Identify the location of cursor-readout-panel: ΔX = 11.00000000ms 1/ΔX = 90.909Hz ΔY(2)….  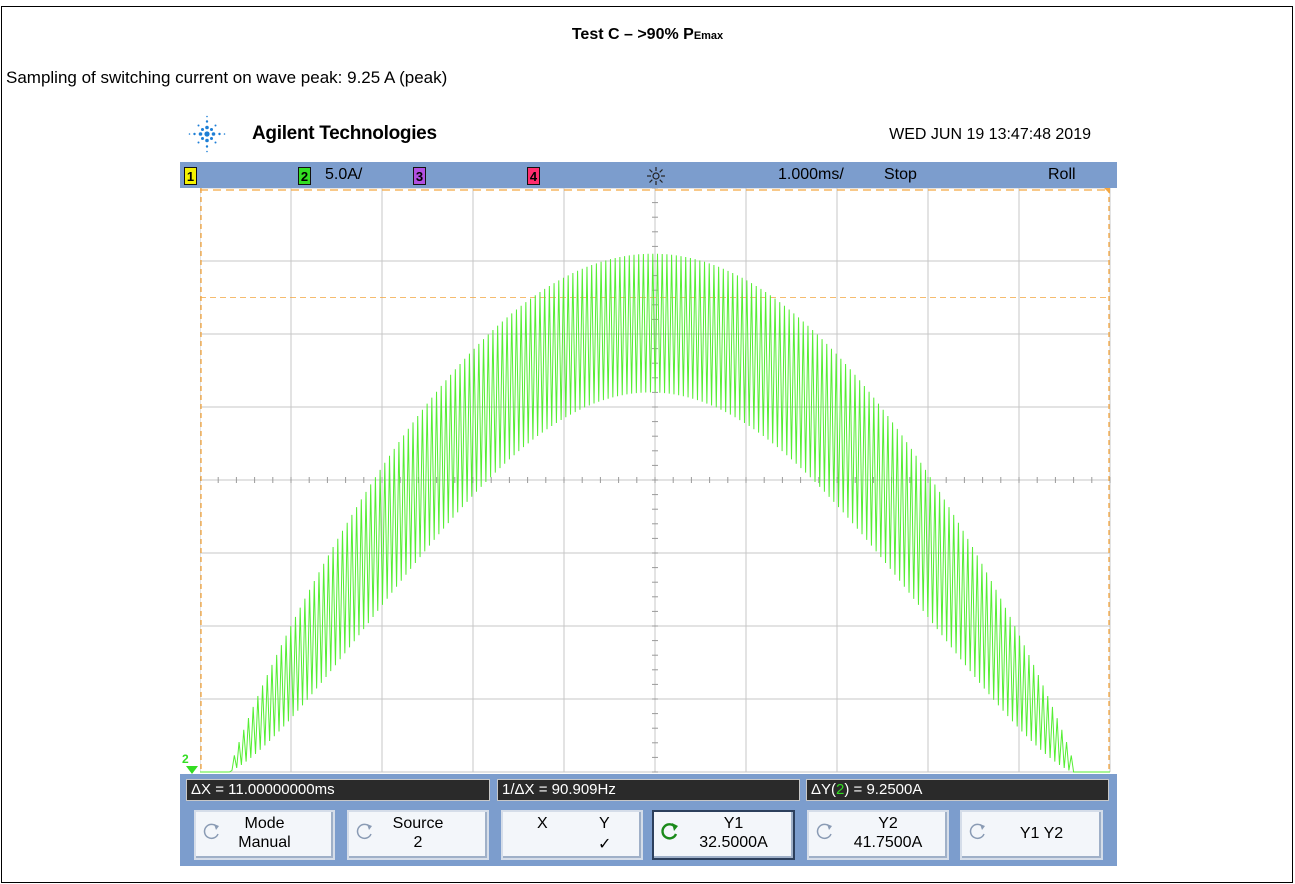
(648, 820).